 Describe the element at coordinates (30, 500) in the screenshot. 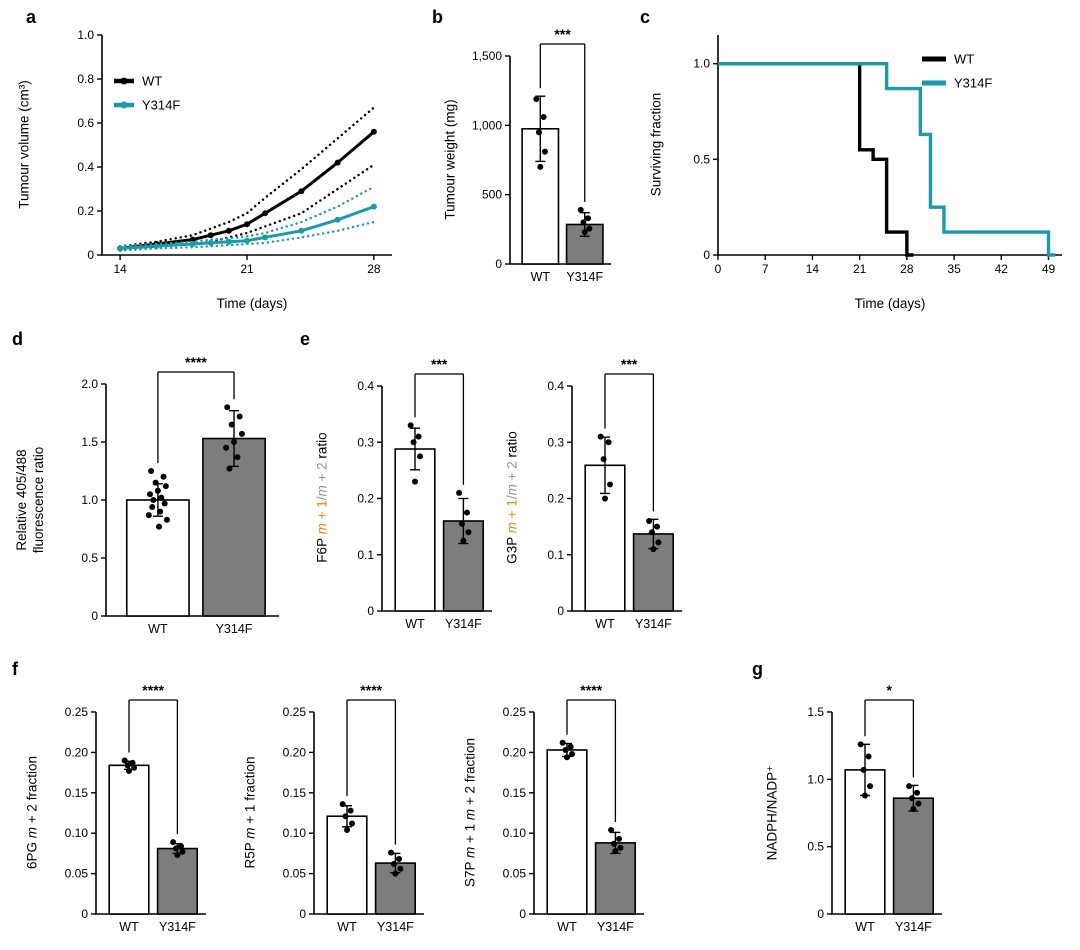

I see `panel-d-y-axis-label: Relative 405/488 fluorescence ratio` at that location.